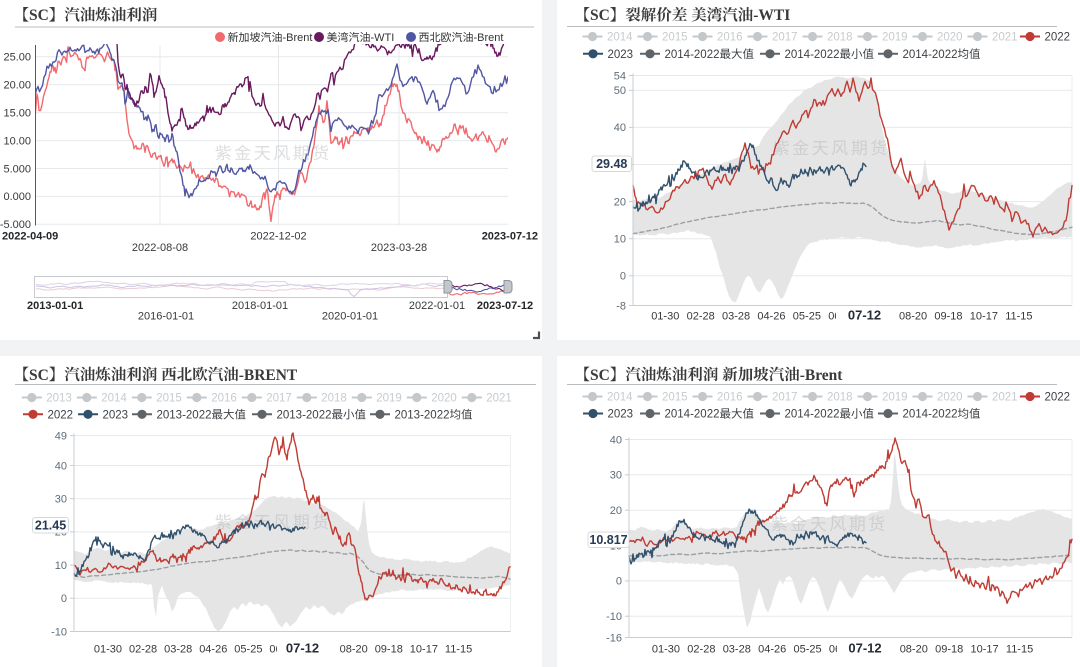  What do you see at coordinates (166, 317) in the screenshot?
I see `svg-text: 2016-01-01` at bounding box center [166, 317].